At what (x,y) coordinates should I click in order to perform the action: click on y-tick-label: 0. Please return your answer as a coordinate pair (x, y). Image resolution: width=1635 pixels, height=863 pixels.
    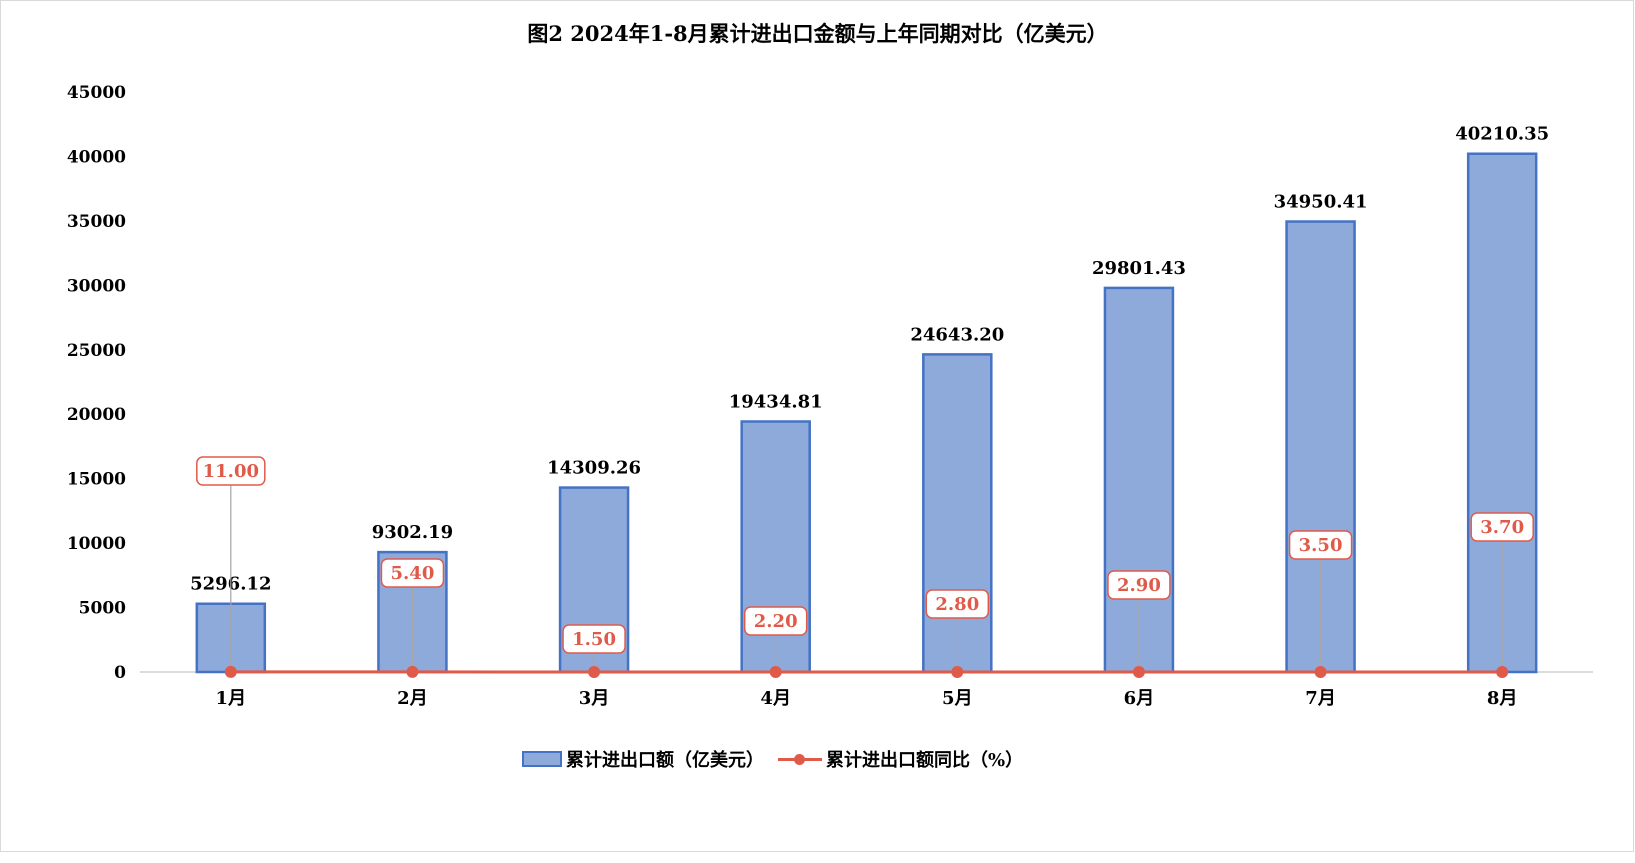
    Looking at the image, I should click on (120, 673).